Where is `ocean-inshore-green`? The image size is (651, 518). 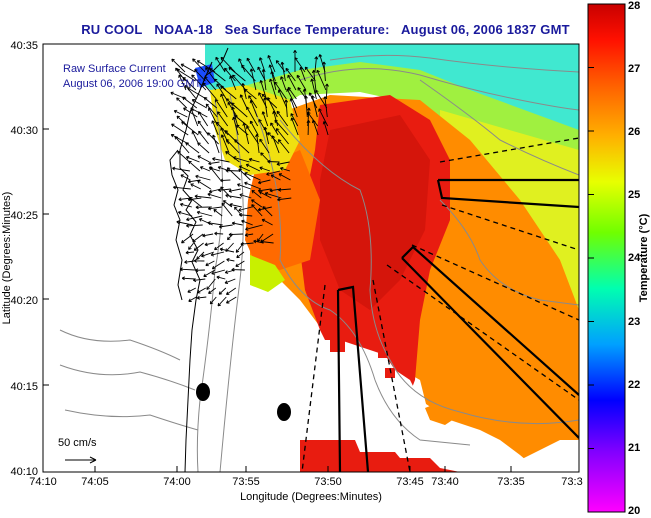
ocean-inshore-green is located at coordinates (267, 273).